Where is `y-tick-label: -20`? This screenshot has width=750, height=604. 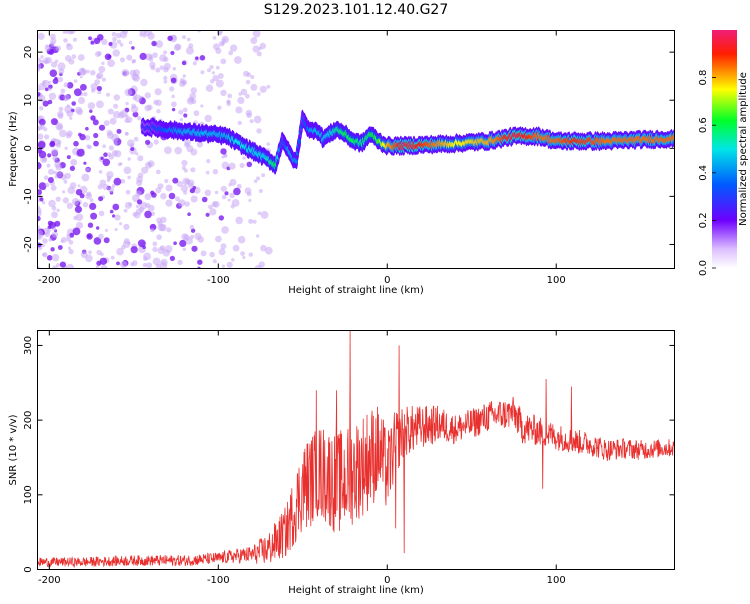
y-tick-label: -20 is located at coordinates (28, 244).